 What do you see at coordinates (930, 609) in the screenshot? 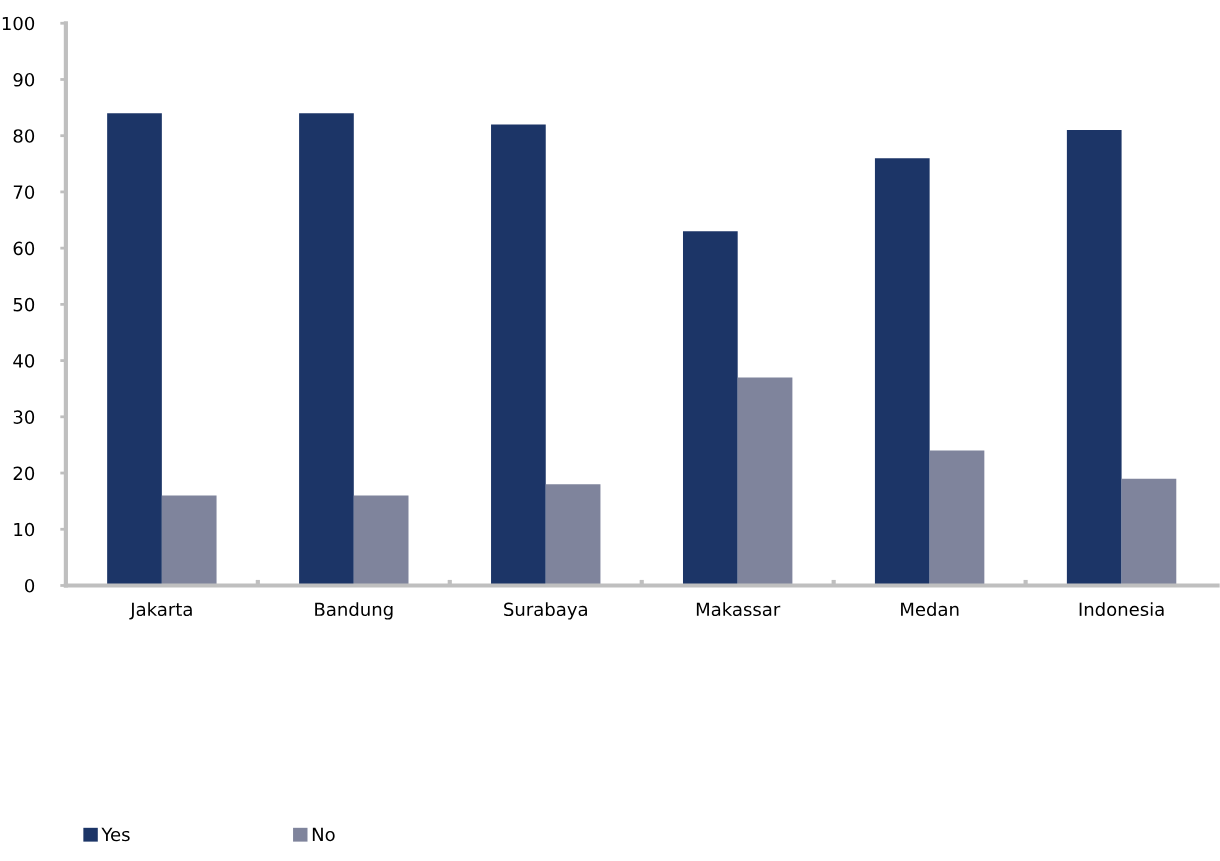
I see `x-tick-label: Medan` at bounding box center [930, 609].